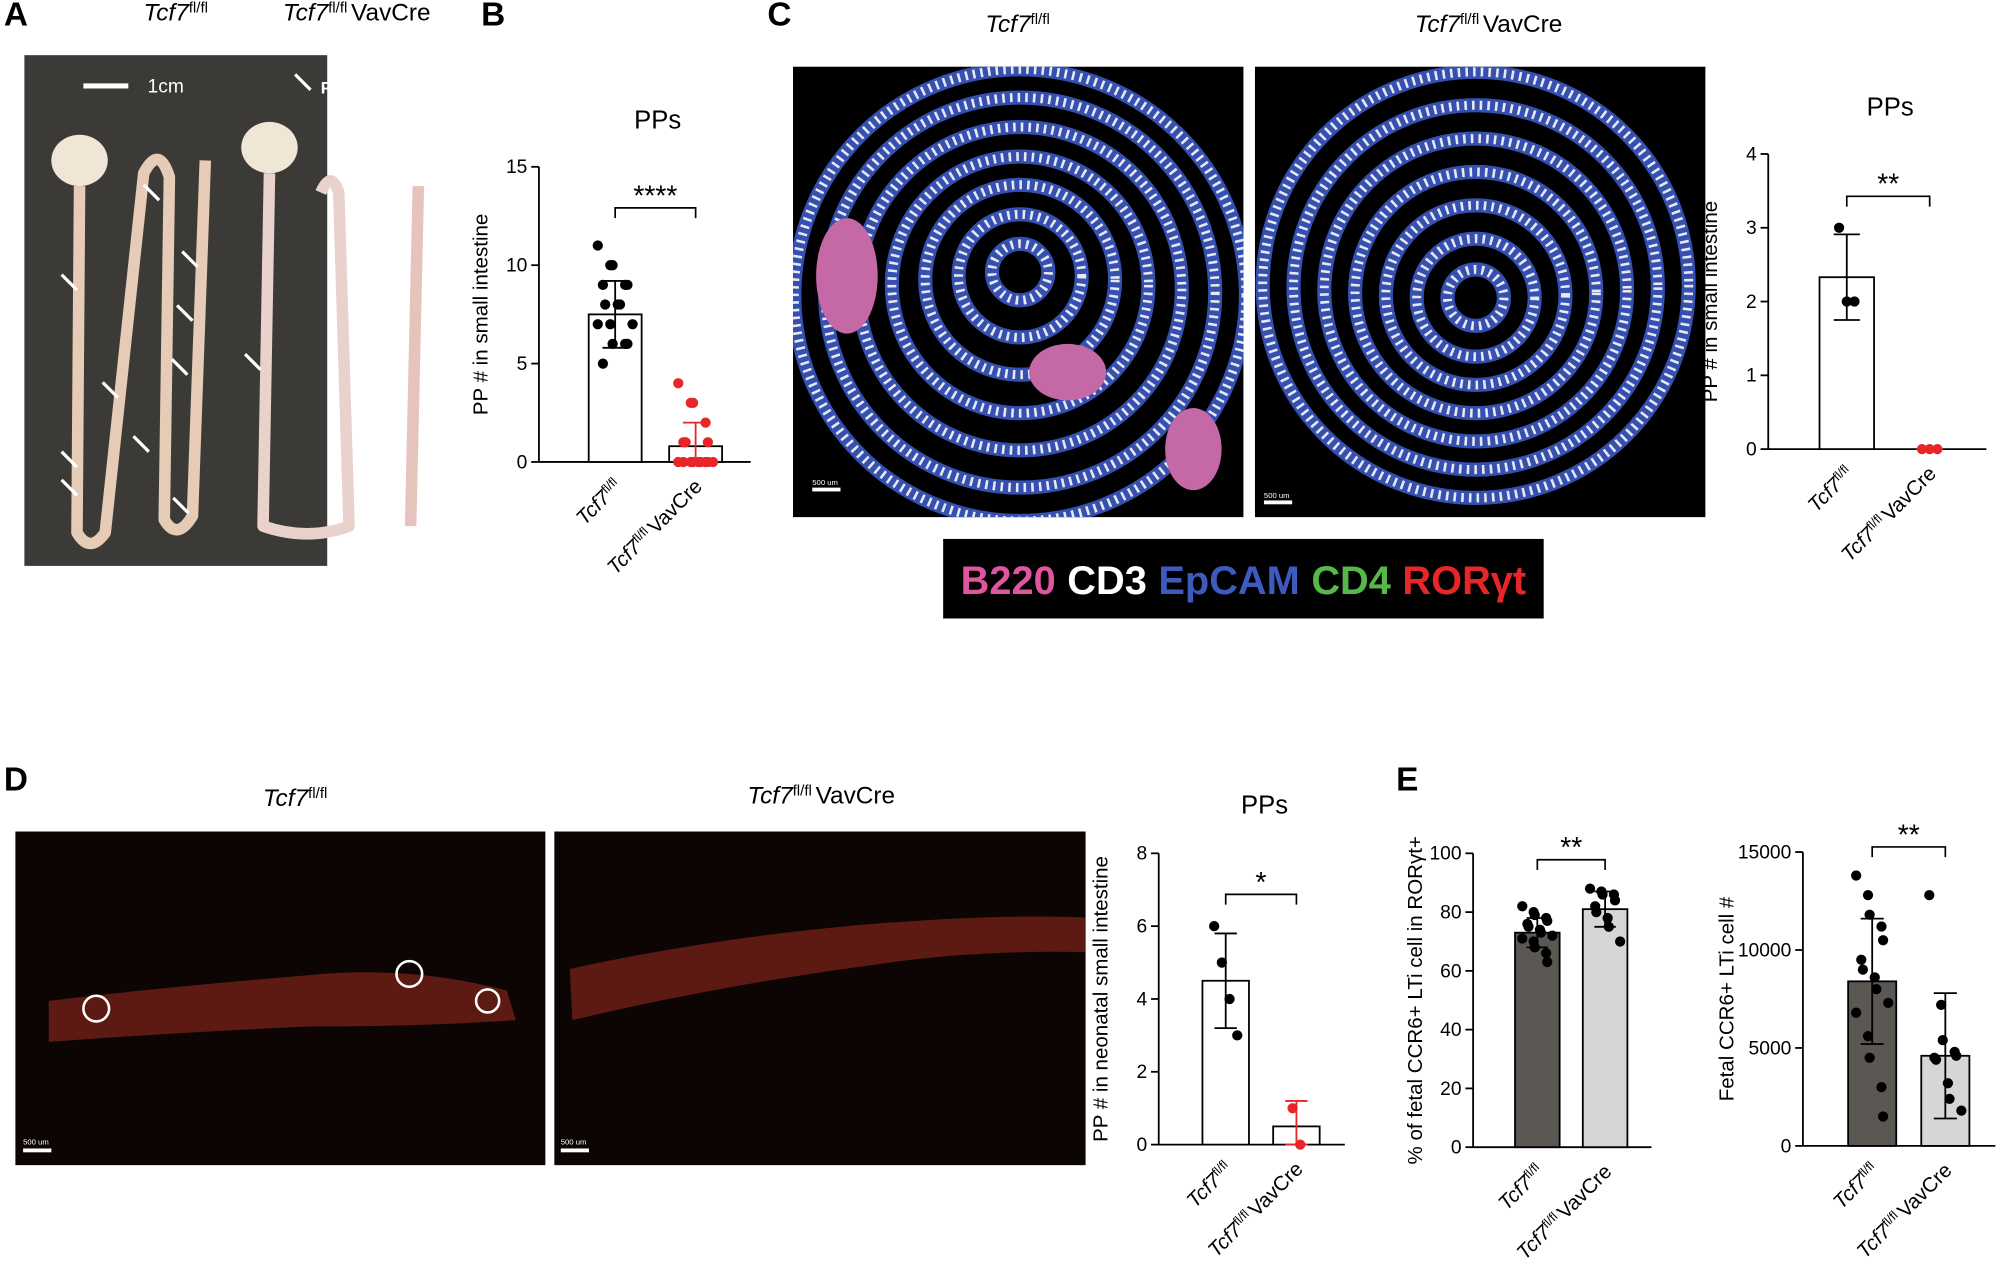 This screenshot has height=1275, width=2012. I want to click on y-tick-label: 10000, so click(1765, 950).